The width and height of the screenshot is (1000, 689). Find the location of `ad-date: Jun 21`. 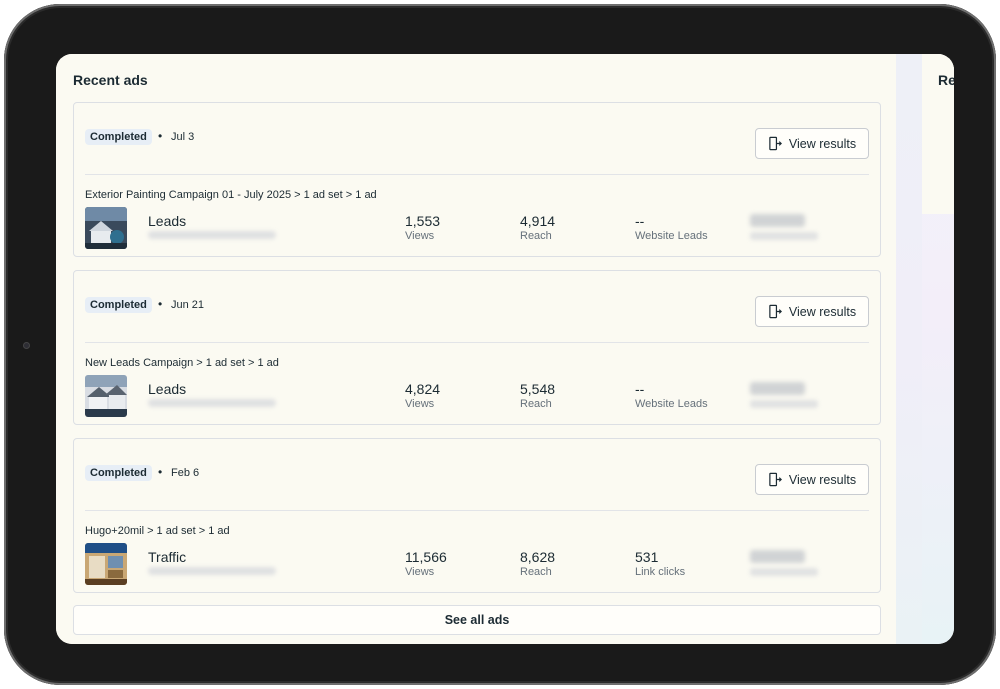

ad-date: Jun 21 is located at coordinates (188, 305).